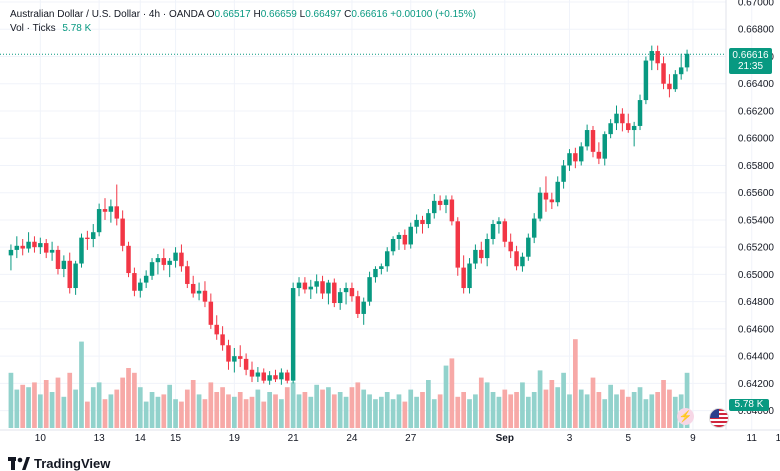 The width and height of the screenshot is (780, 471). Describe the element at coordinates (756, 302) in the screenshot. I see `price-tick-label: 0.64800` at that location.